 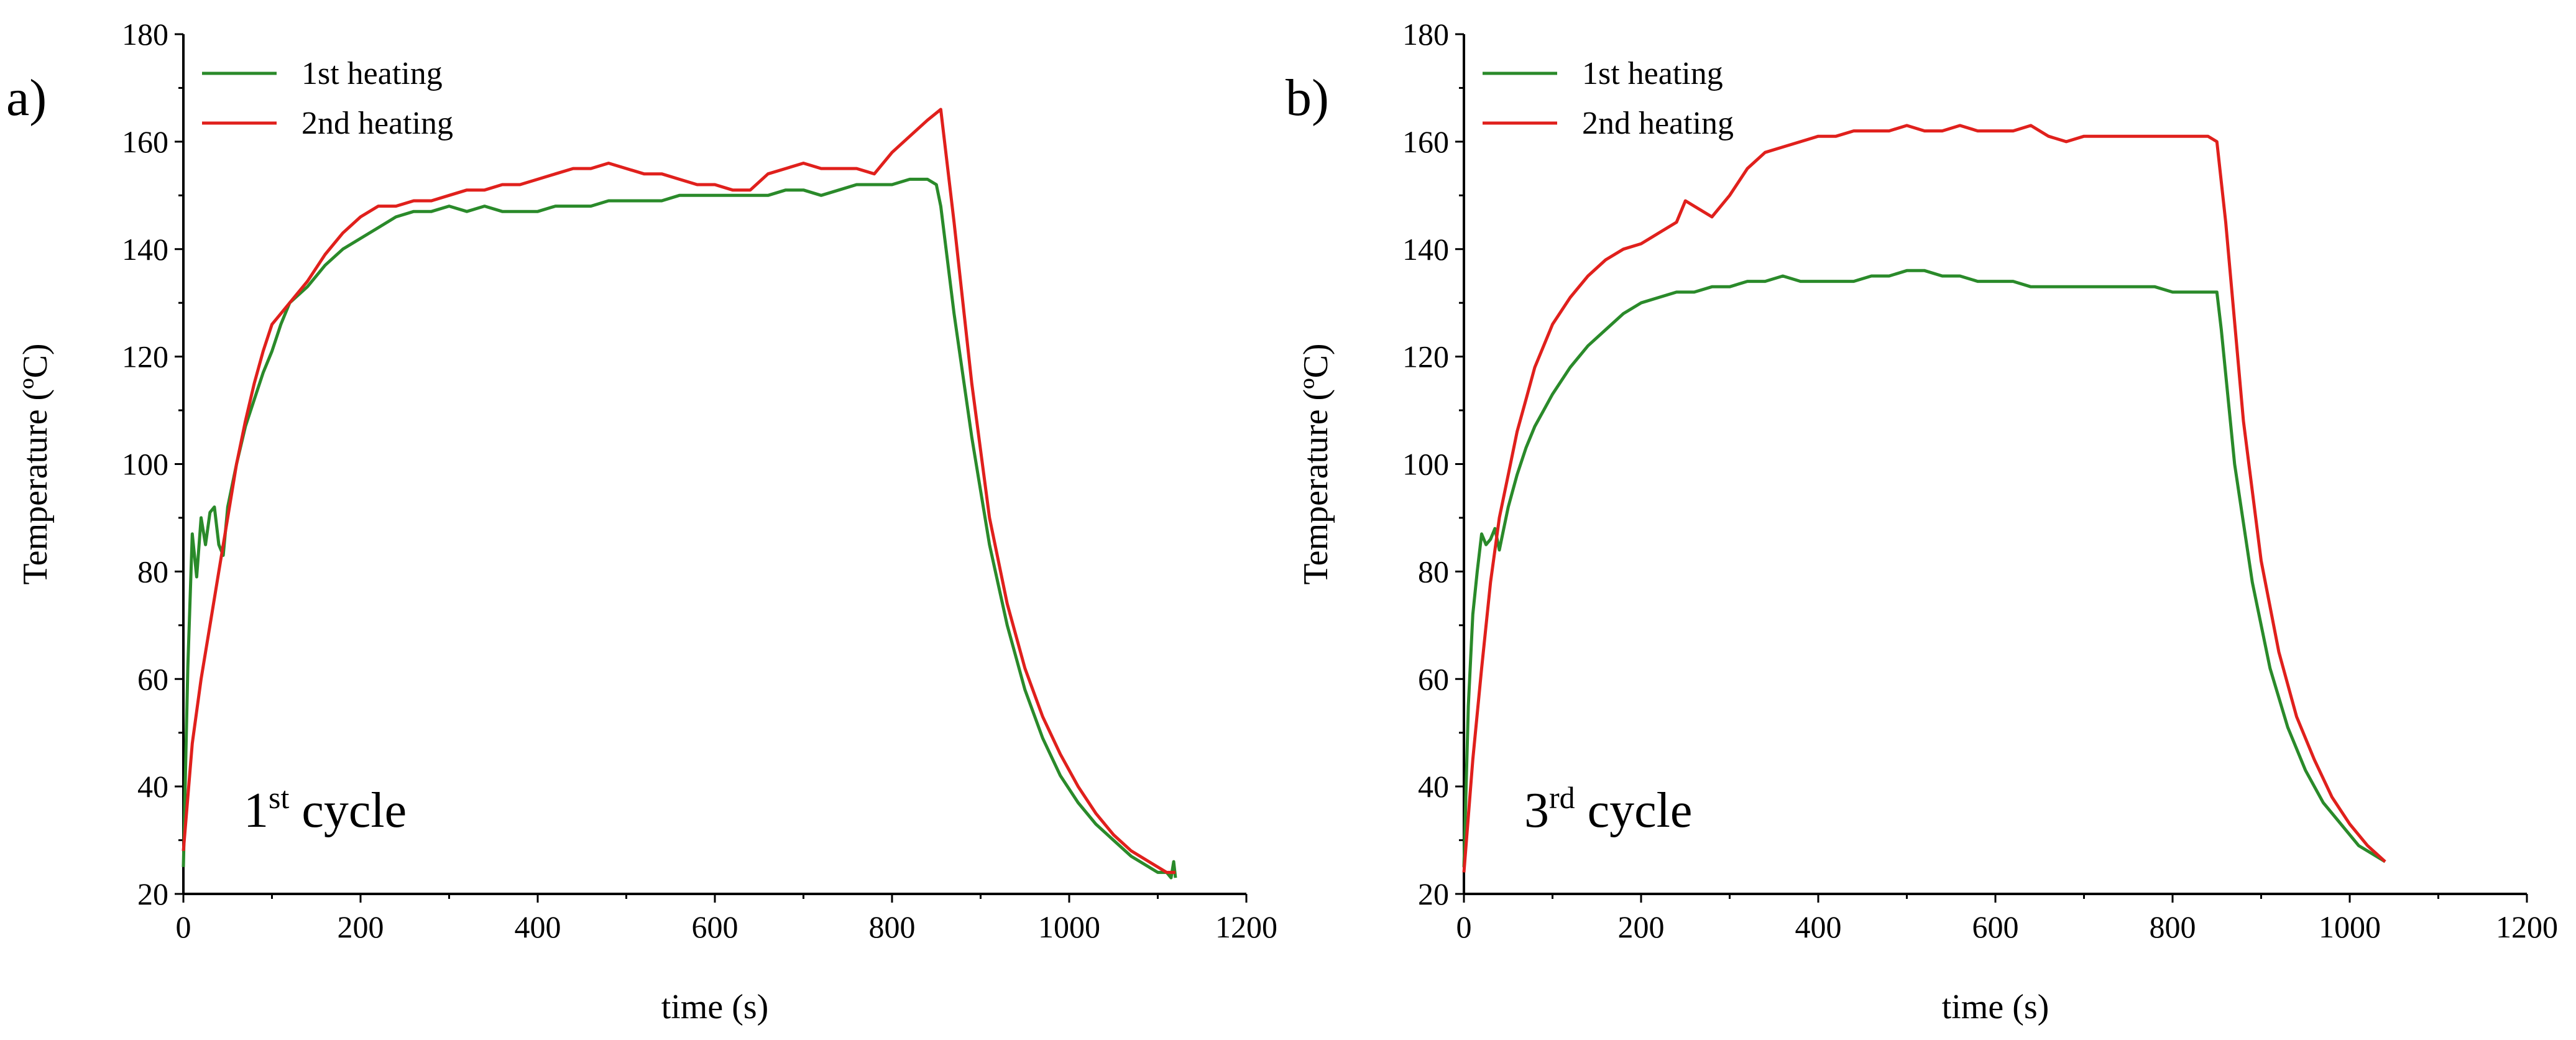 What do you see at coordinates (1608, 809) in the screenshot?
I see `cycle-annotation-b: 3rd cycle` at bounding box center [1608, 809].